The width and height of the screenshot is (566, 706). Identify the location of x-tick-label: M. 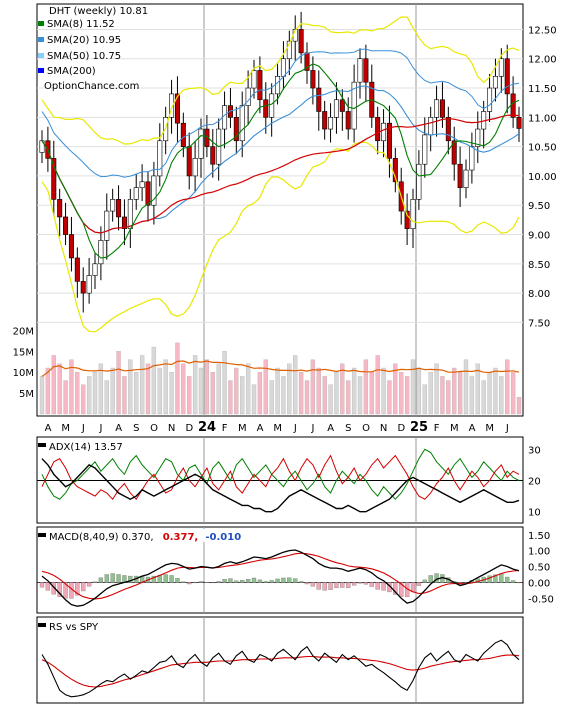
(242, 428).